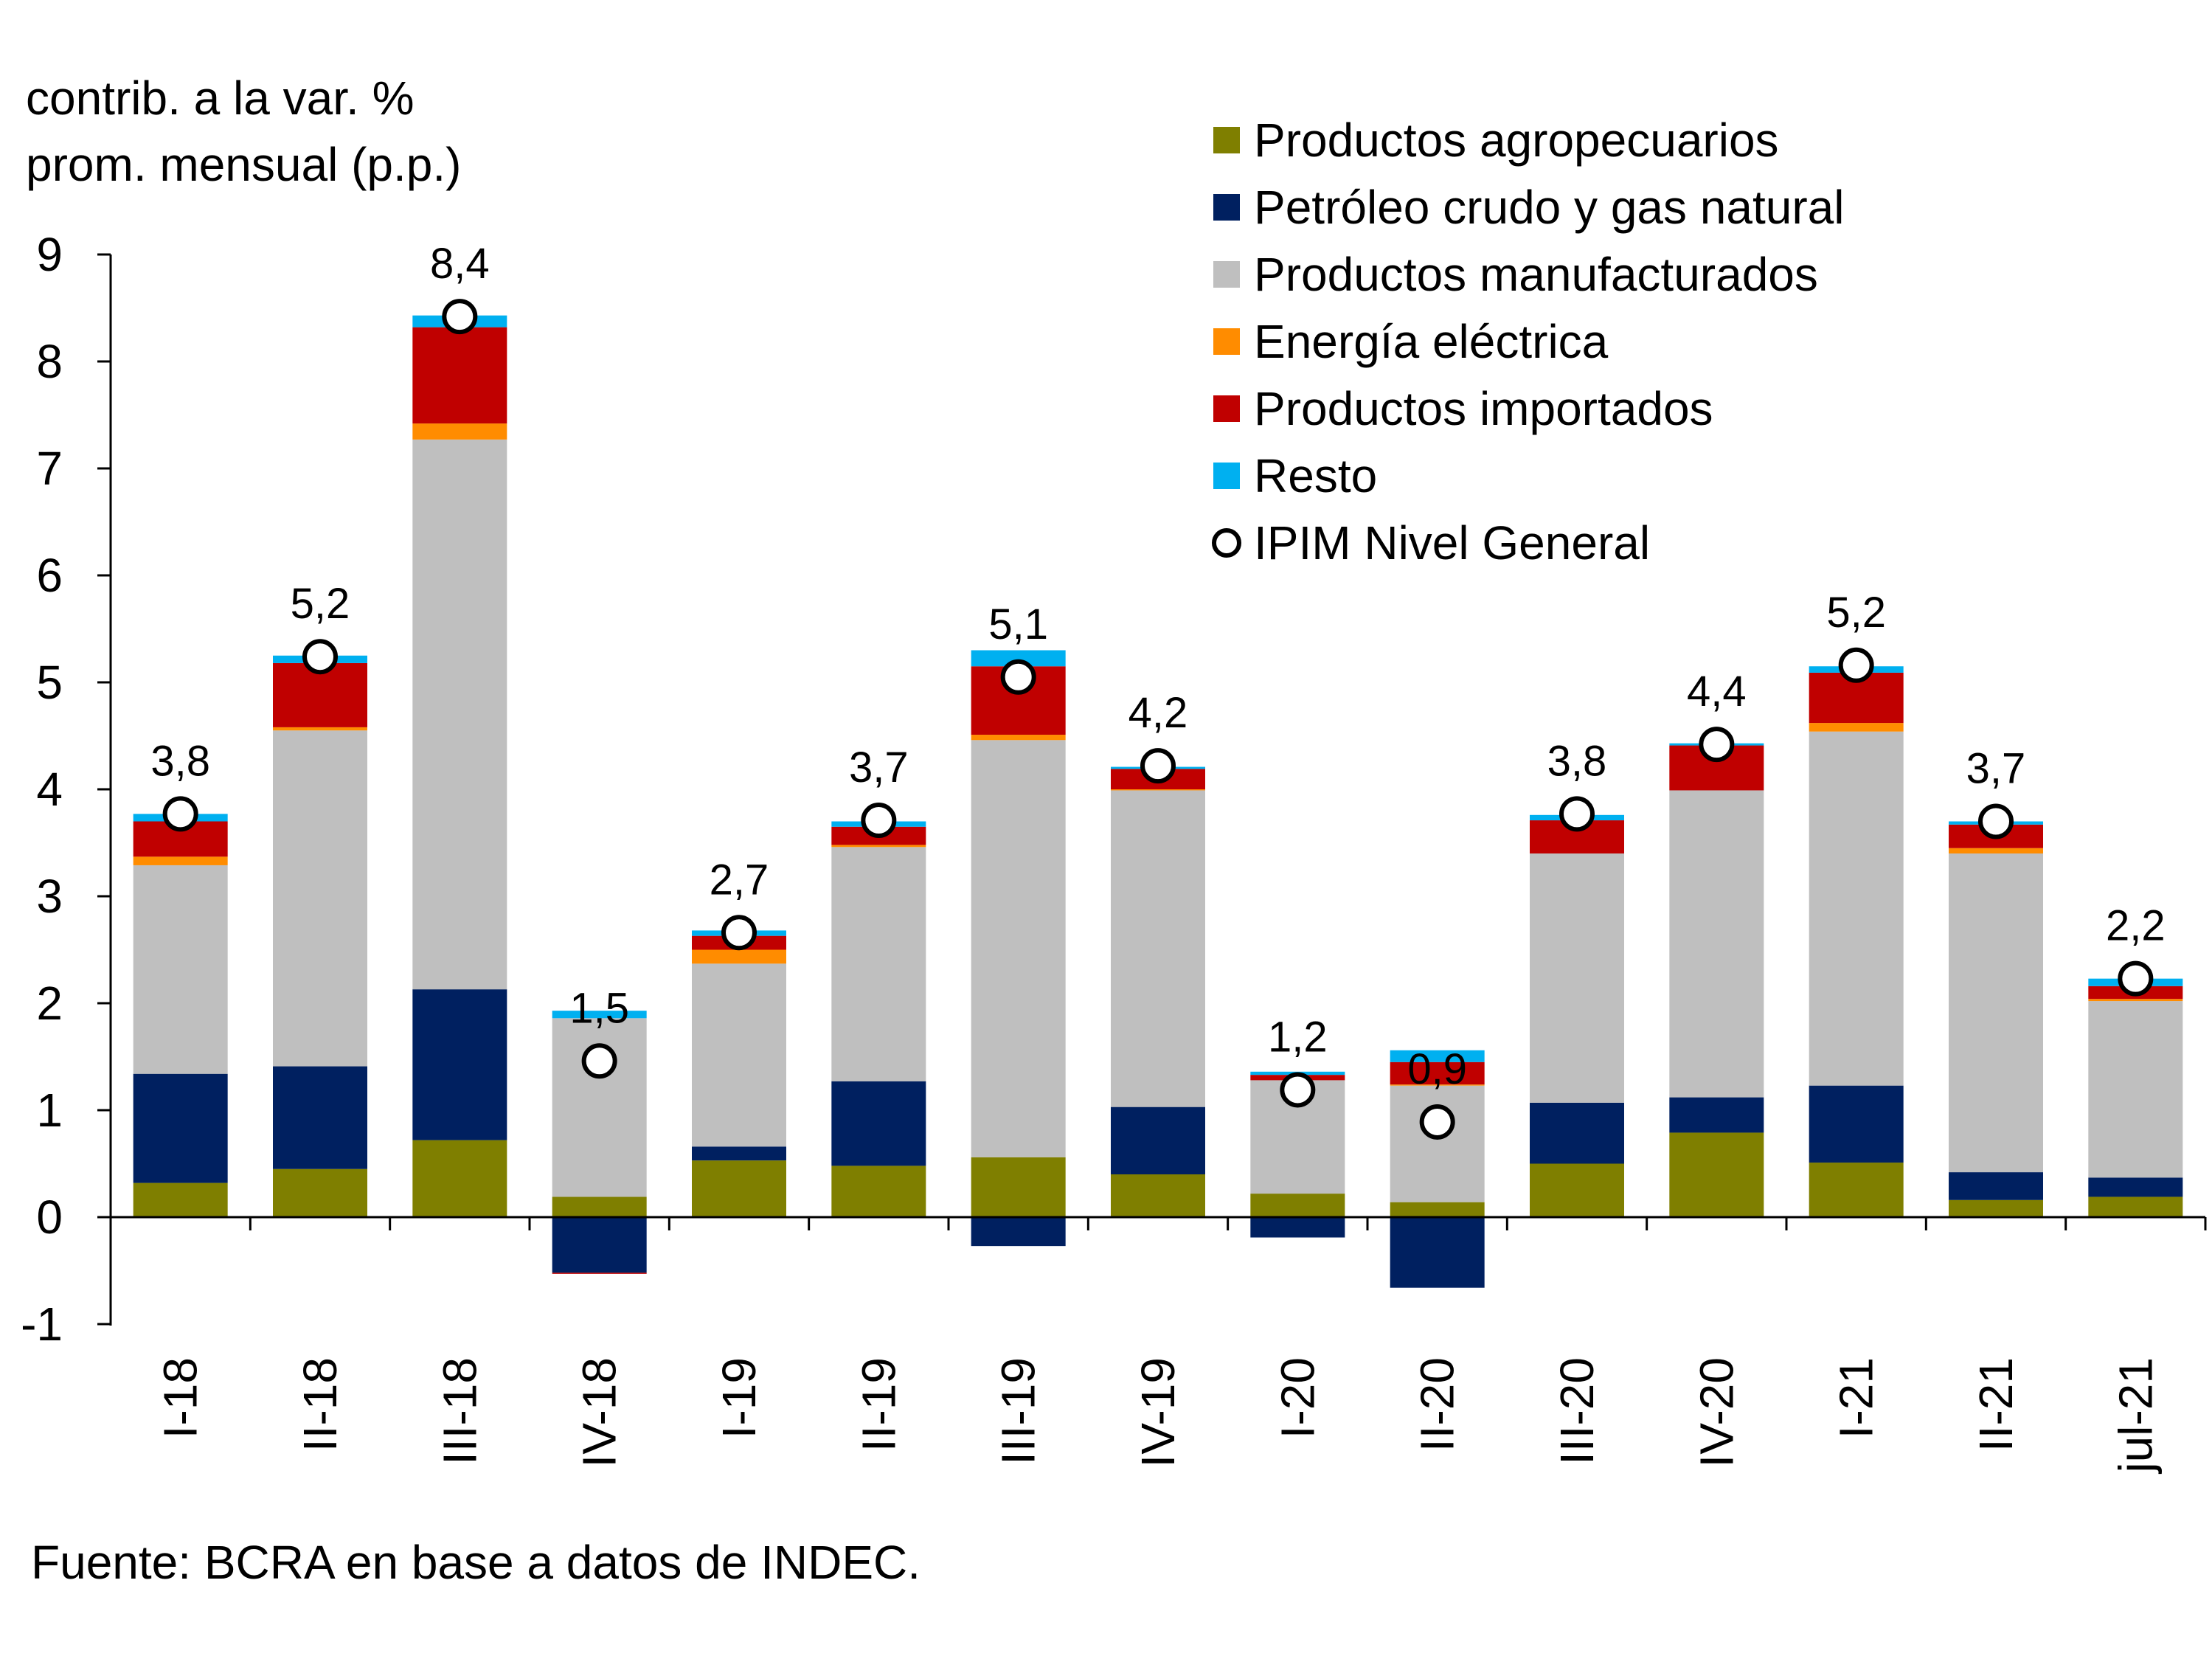 This screenshot has width=2212, height=1659. I want to click on bar-segment-II-20-s3, so click(1438, 1085).